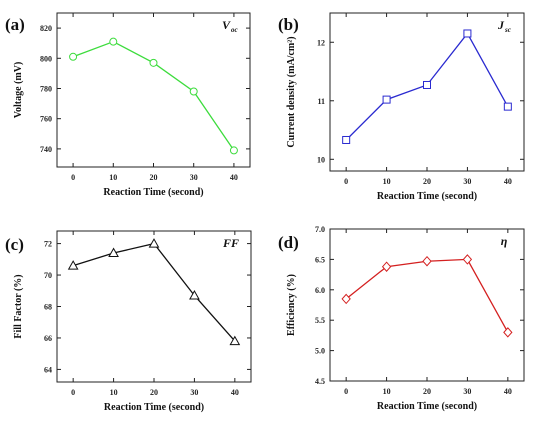 This screenshot has height=423, width=550. Describe the element at coordinates (320, 351) in the screenshot. I see `y-tick-label: 5.0` at that location.